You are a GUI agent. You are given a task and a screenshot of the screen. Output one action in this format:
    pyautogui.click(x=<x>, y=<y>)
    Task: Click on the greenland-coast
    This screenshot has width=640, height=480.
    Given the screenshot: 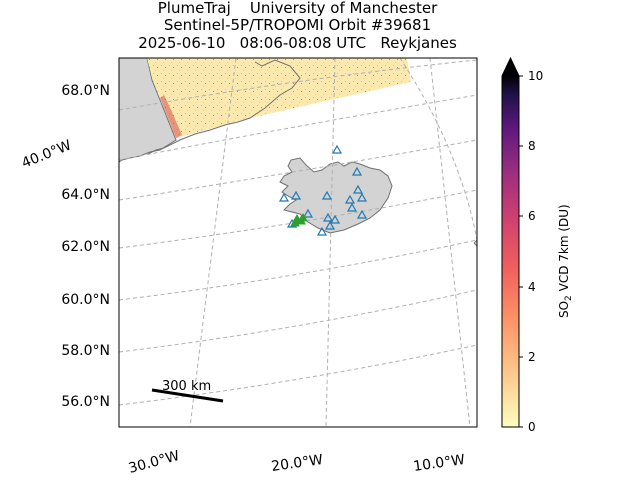 What is the action you would take?
    pyautogui.click(x=224, y=107)
    